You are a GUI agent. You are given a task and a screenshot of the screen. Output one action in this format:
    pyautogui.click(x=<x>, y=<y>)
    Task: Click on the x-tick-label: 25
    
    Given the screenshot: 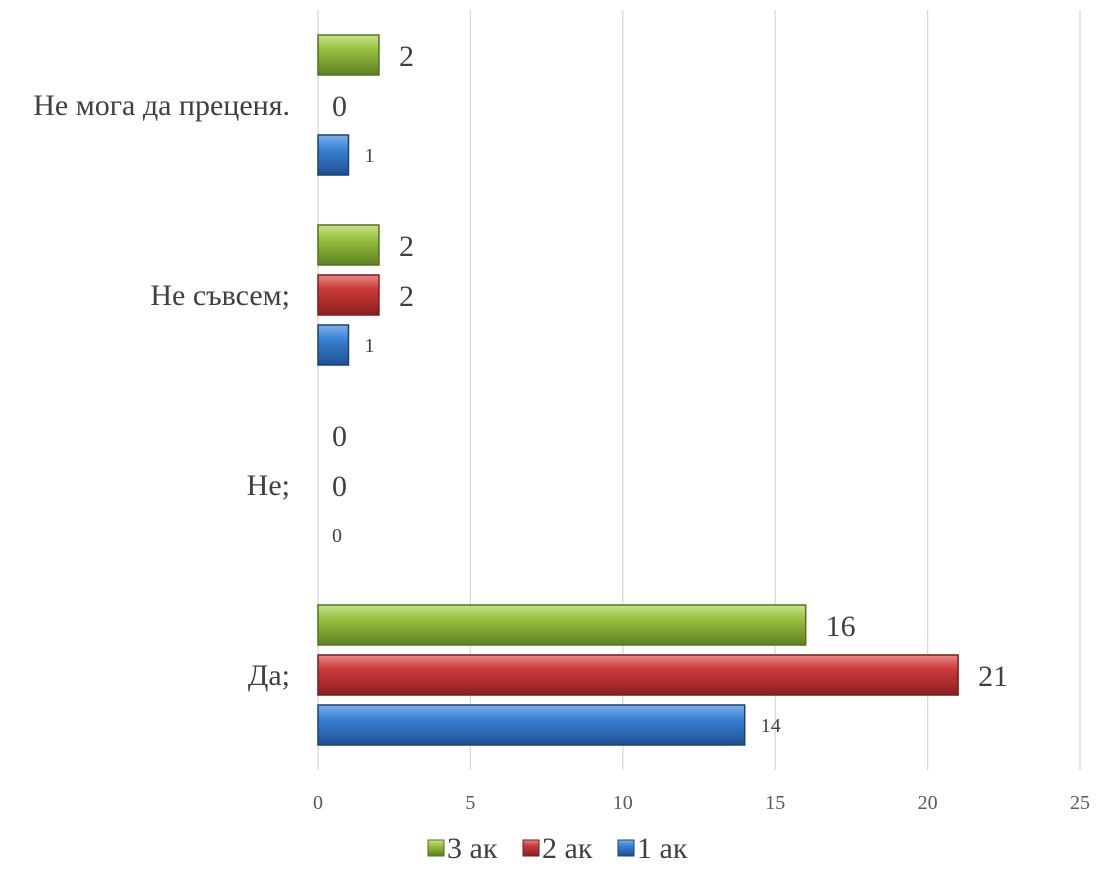 What is the action you would take?
    pyautogui.click(x=1080, y=803)
    